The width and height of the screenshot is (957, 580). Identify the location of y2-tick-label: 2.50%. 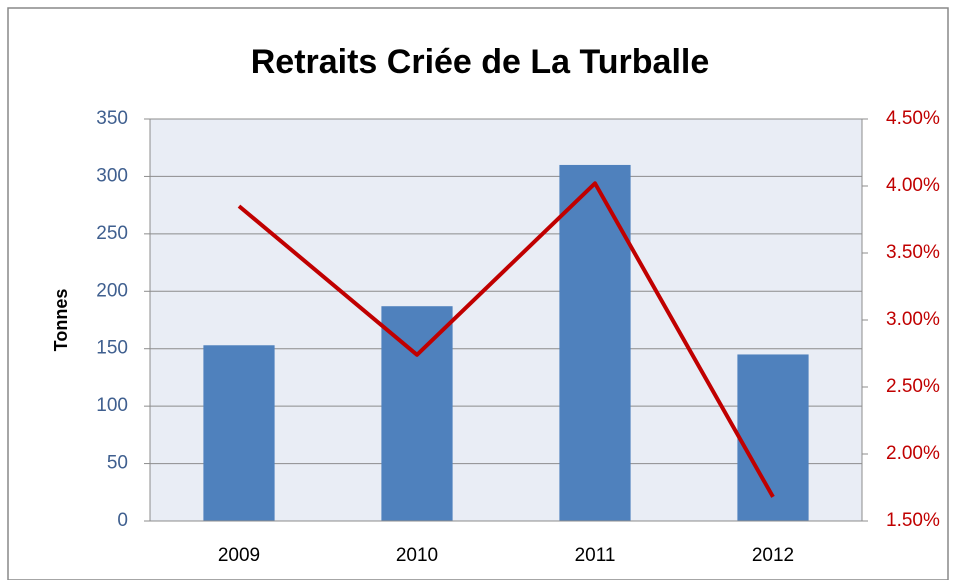
(913, 386).